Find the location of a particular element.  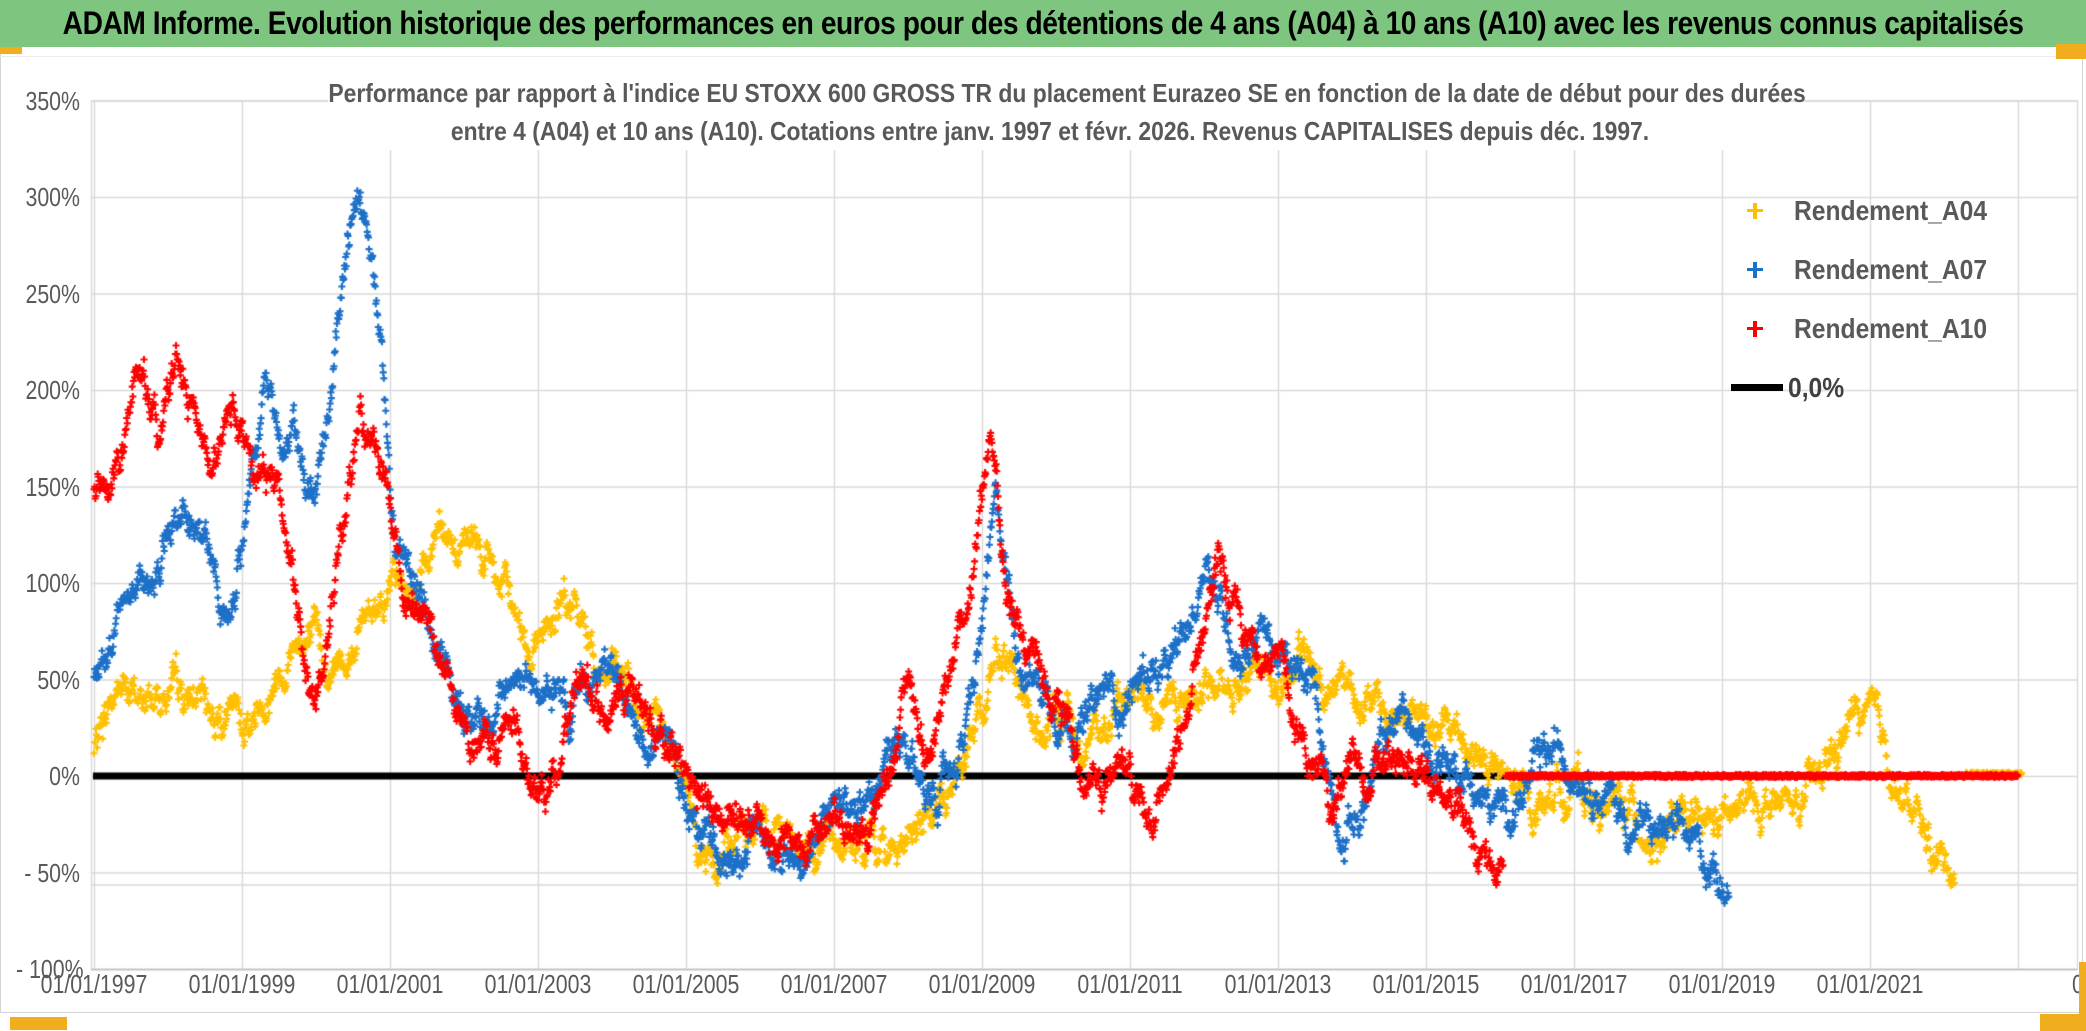

y-tick-label: - 50% is located at coordinates (52, 872).